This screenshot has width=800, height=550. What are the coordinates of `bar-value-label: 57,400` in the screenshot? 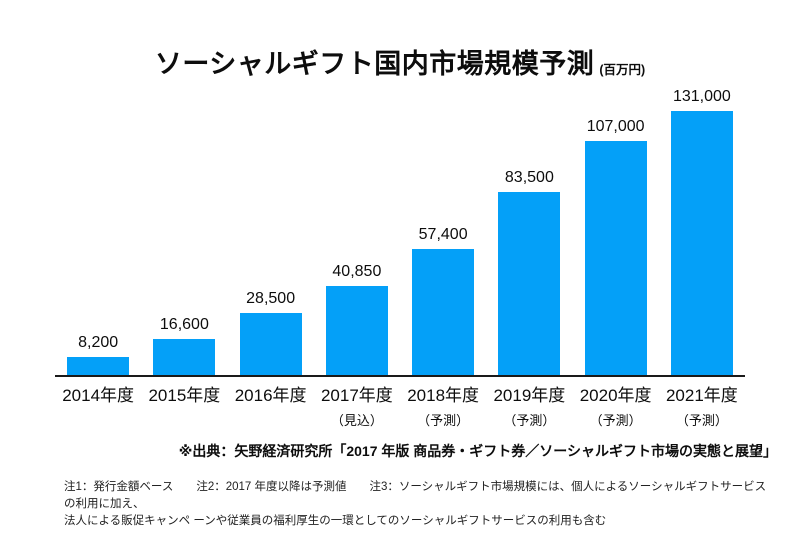 It's located at (443, 235).